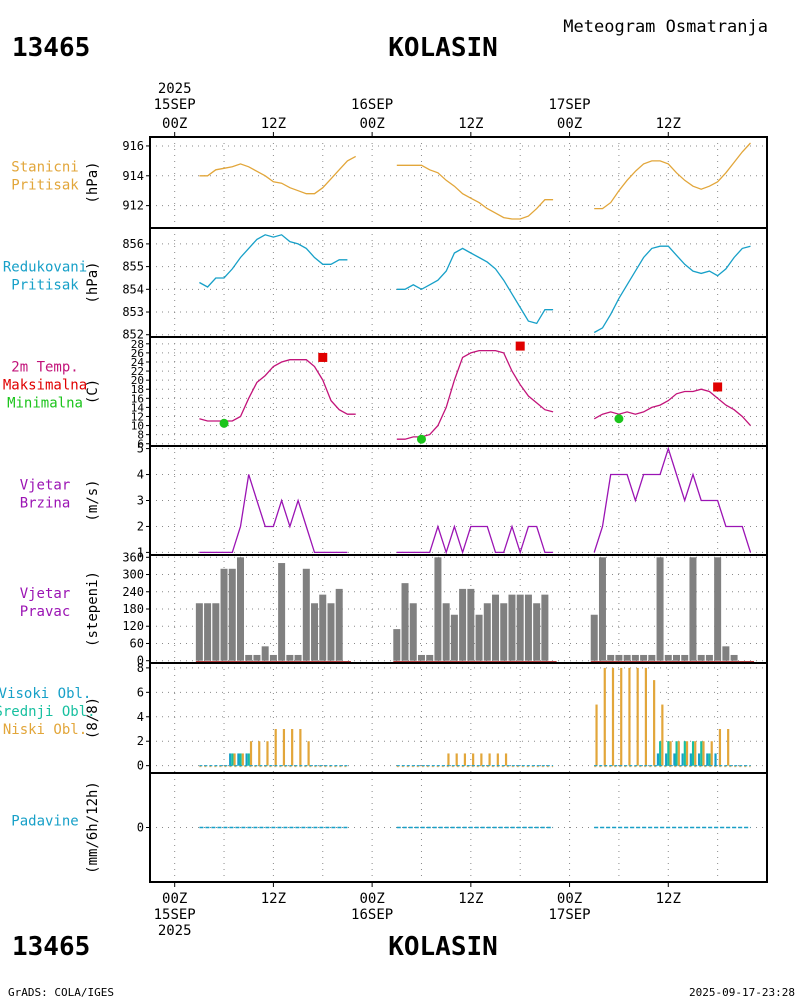 This screenshot has height=1000, width=800. I want to click on y-tick-label: 0, so click(140, 766).